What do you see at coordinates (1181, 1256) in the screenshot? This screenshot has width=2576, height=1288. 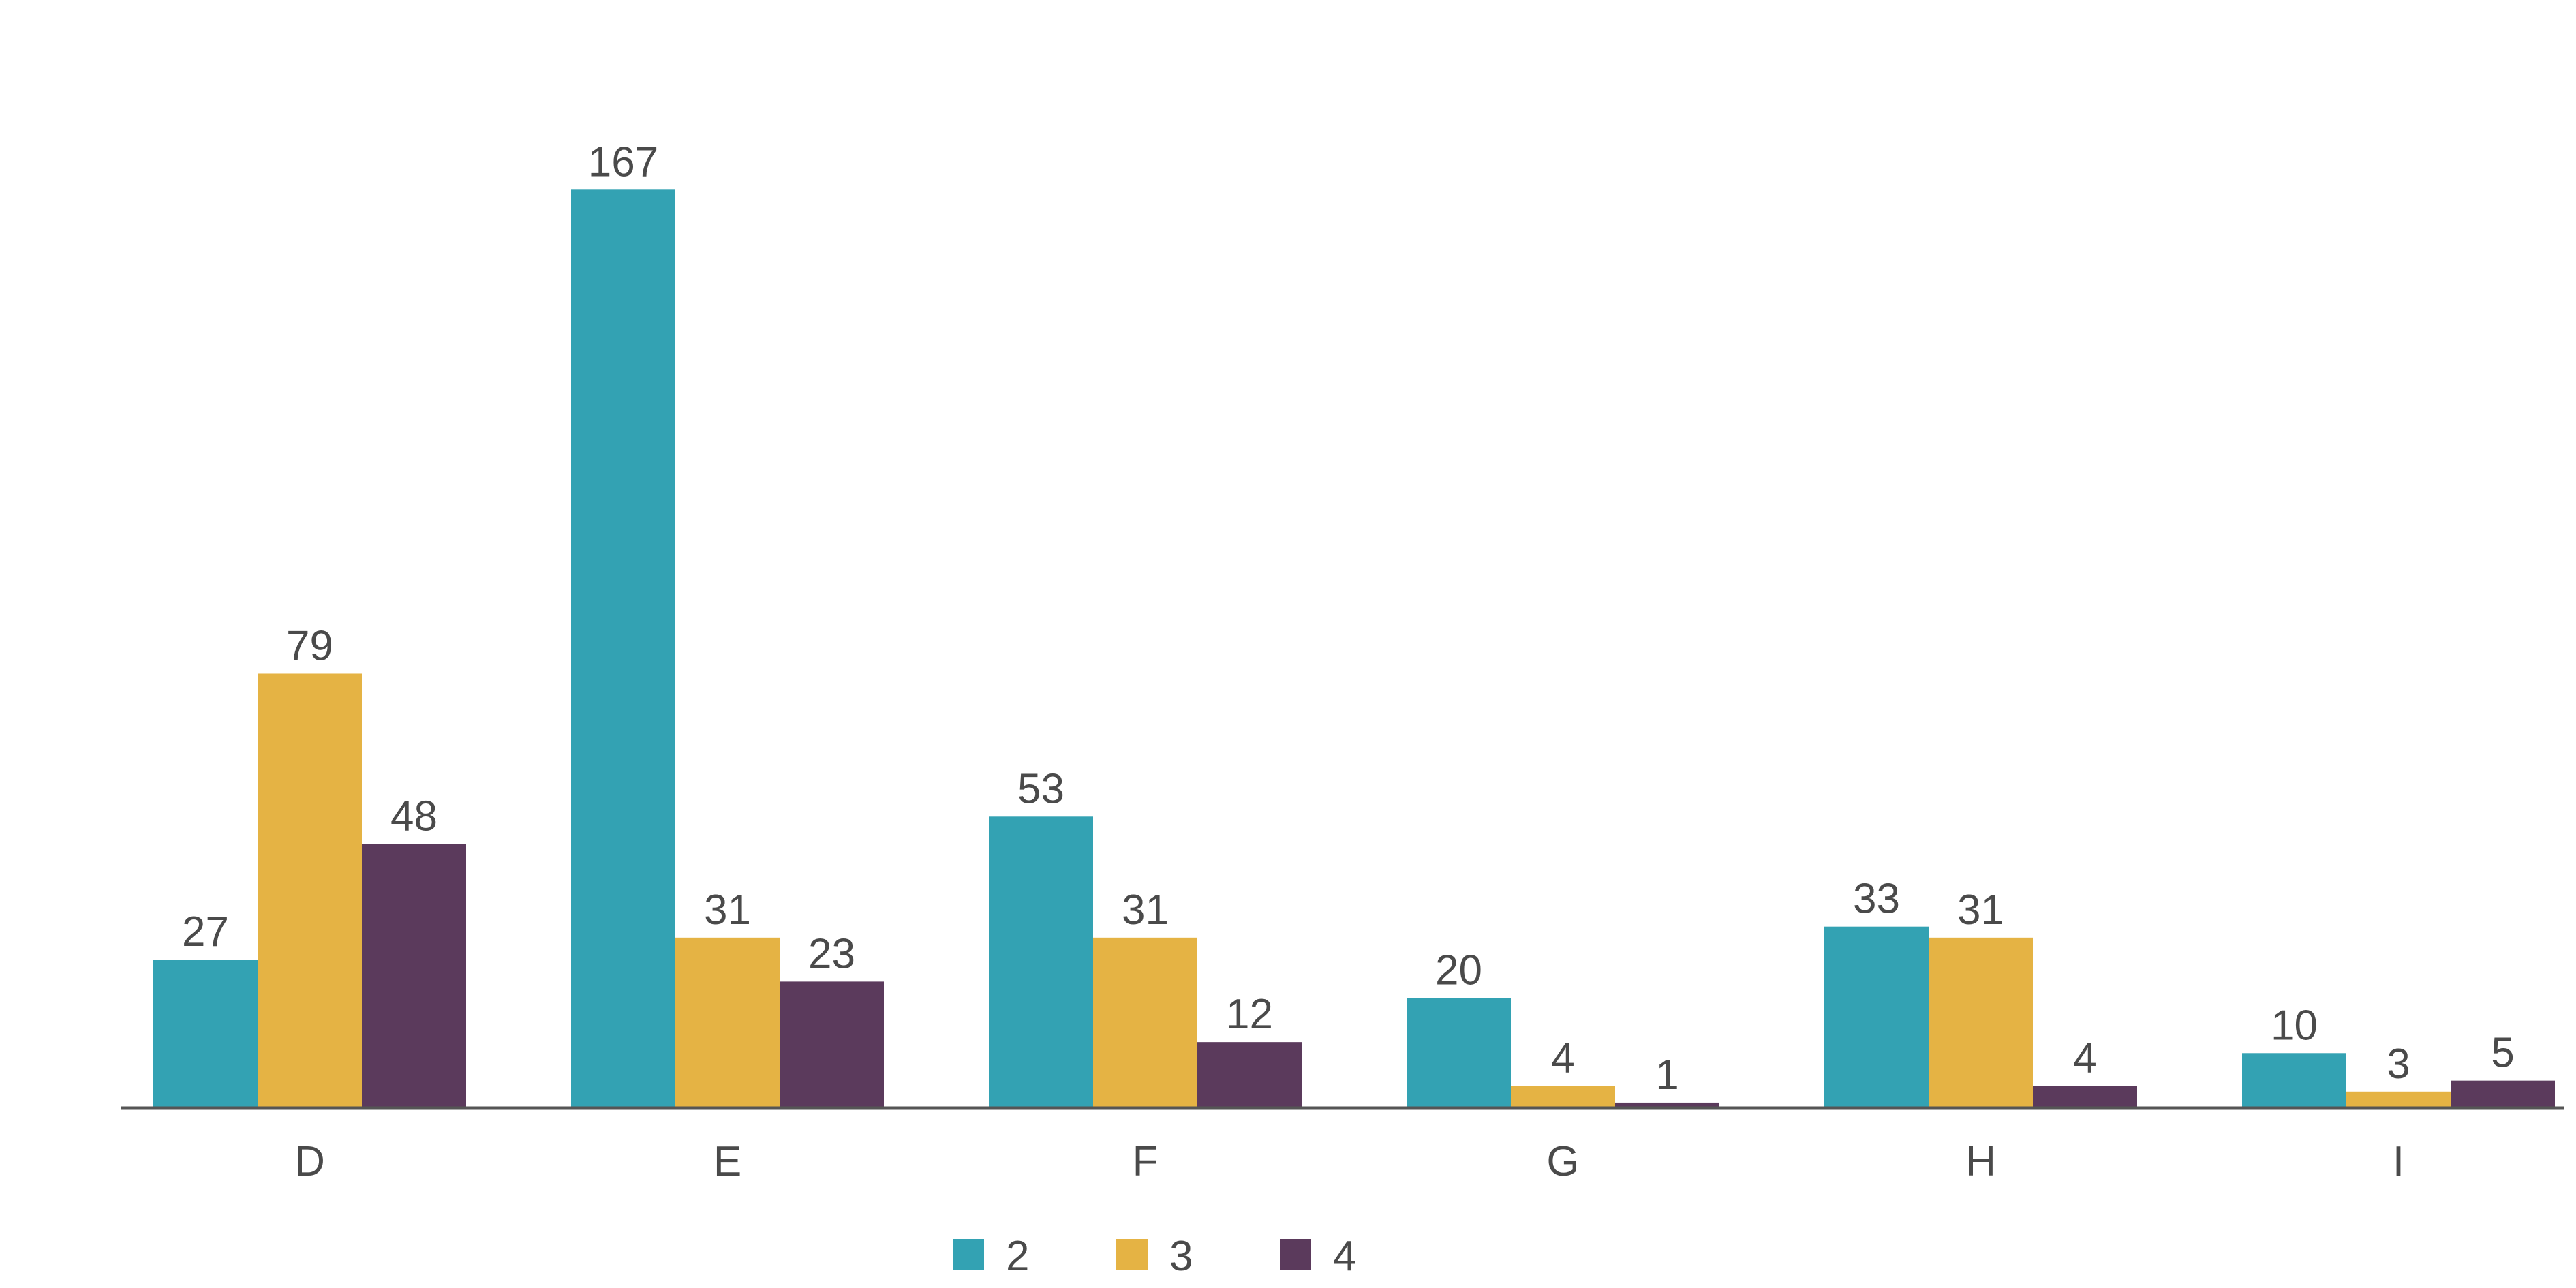 I see `legend-label: 3` at bounding box center [1181, 1256].